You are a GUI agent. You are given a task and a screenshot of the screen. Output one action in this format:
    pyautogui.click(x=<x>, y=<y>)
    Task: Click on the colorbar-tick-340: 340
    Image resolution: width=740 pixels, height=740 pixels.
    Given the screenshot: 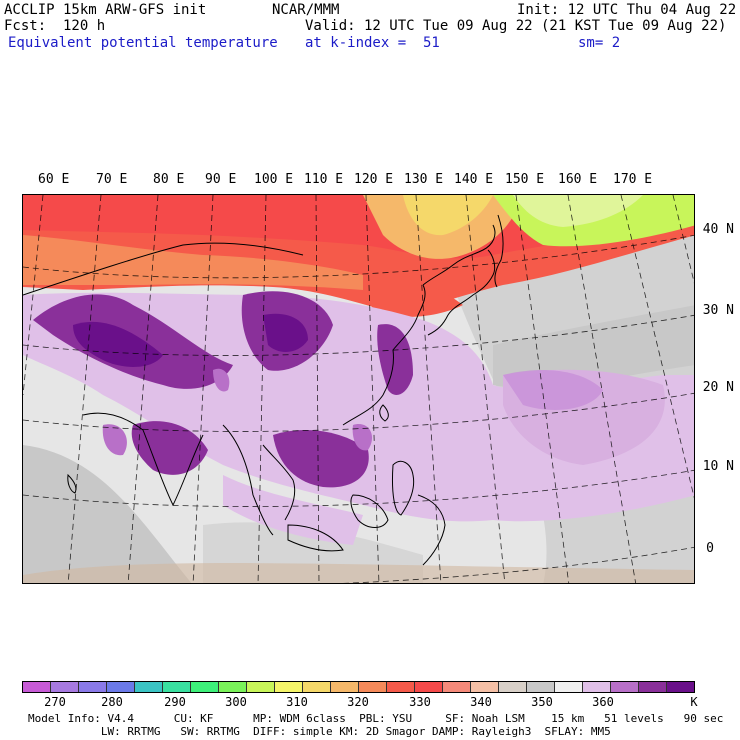 What is the action you would take?
    pyautogui.click(x=481, y=702)
    